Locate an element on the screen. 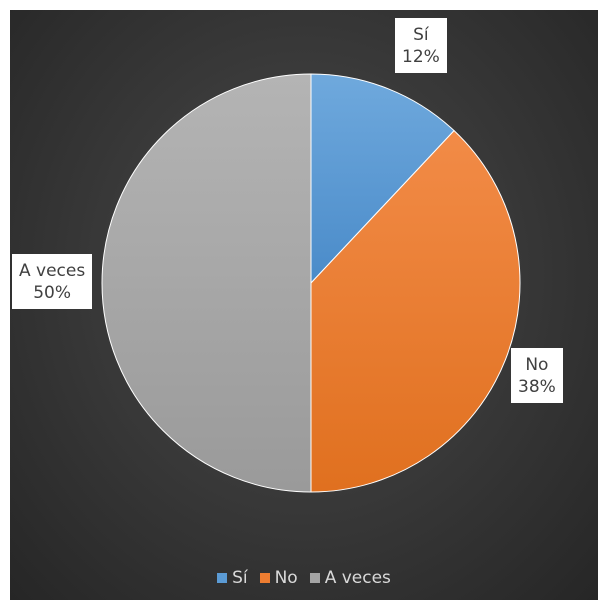 This screenshot has height=610, width=608. data-label-a-veces: A veces 50% is located at coordinates (52, 281).